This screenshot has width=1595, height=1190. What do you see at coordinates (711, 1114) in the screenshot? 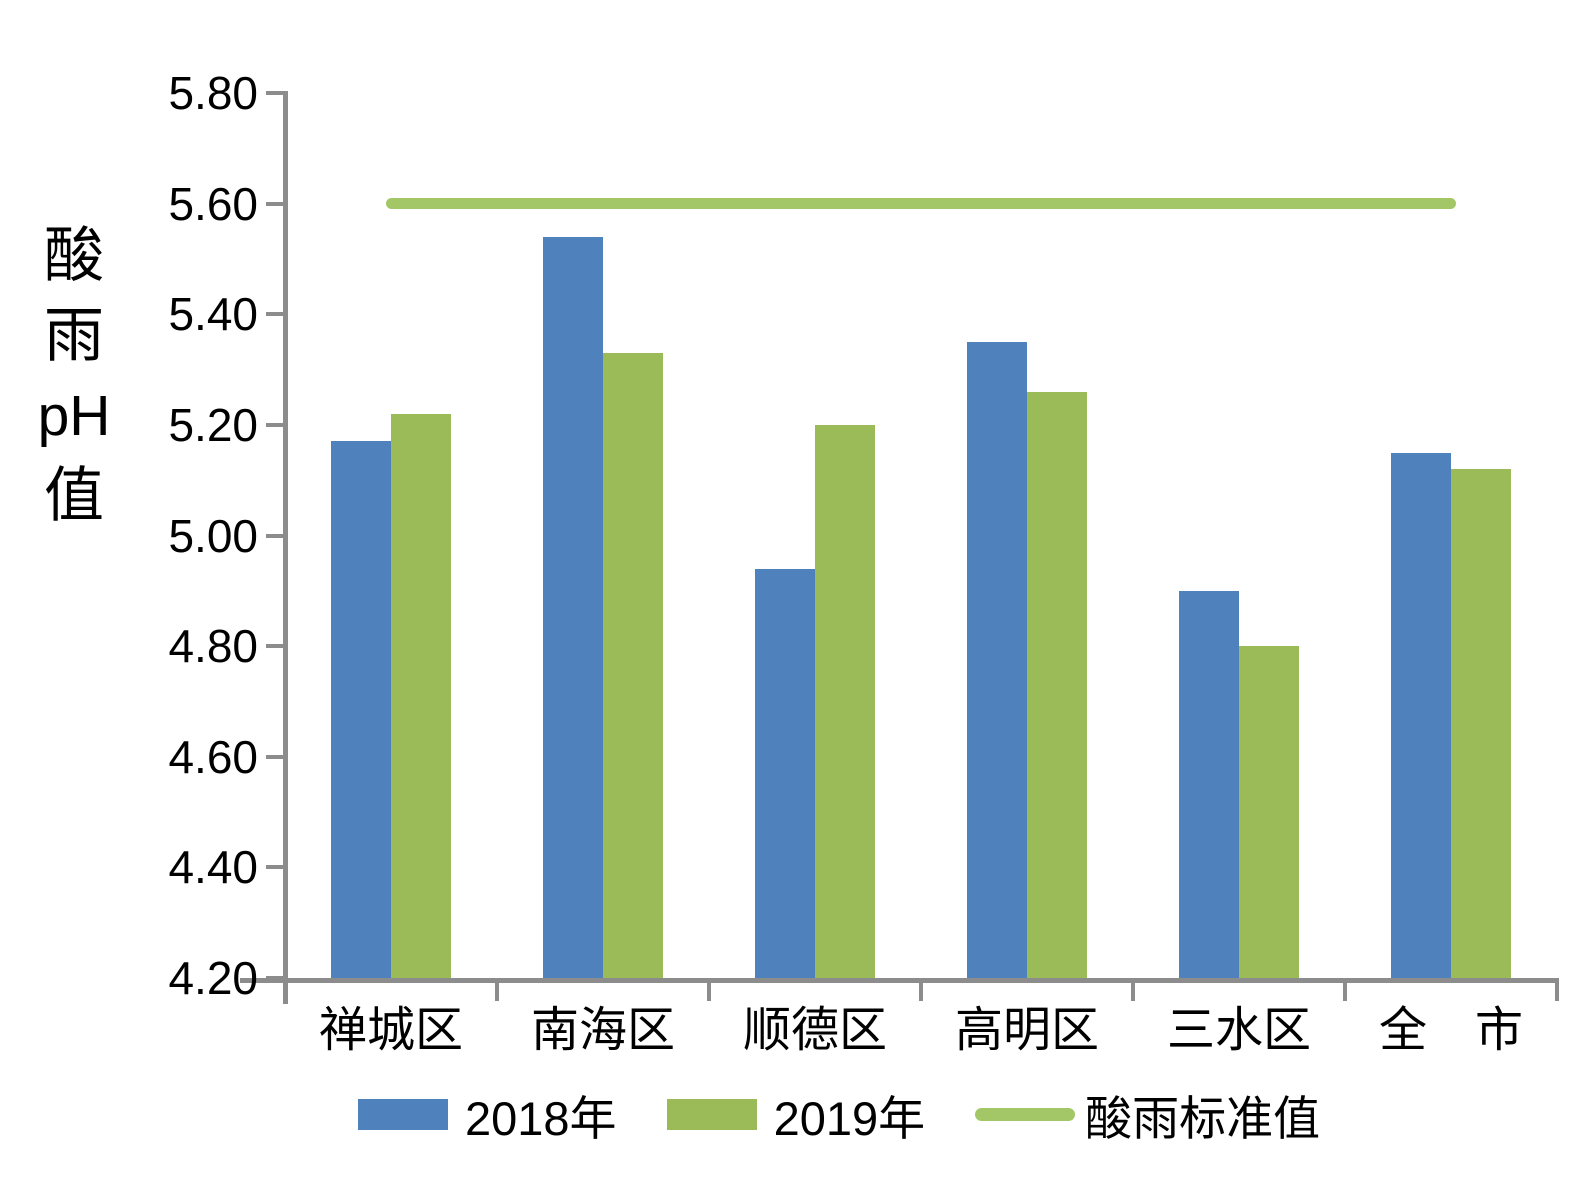
I see `legend-swatch-2019` at bounding box center [711, 1114].